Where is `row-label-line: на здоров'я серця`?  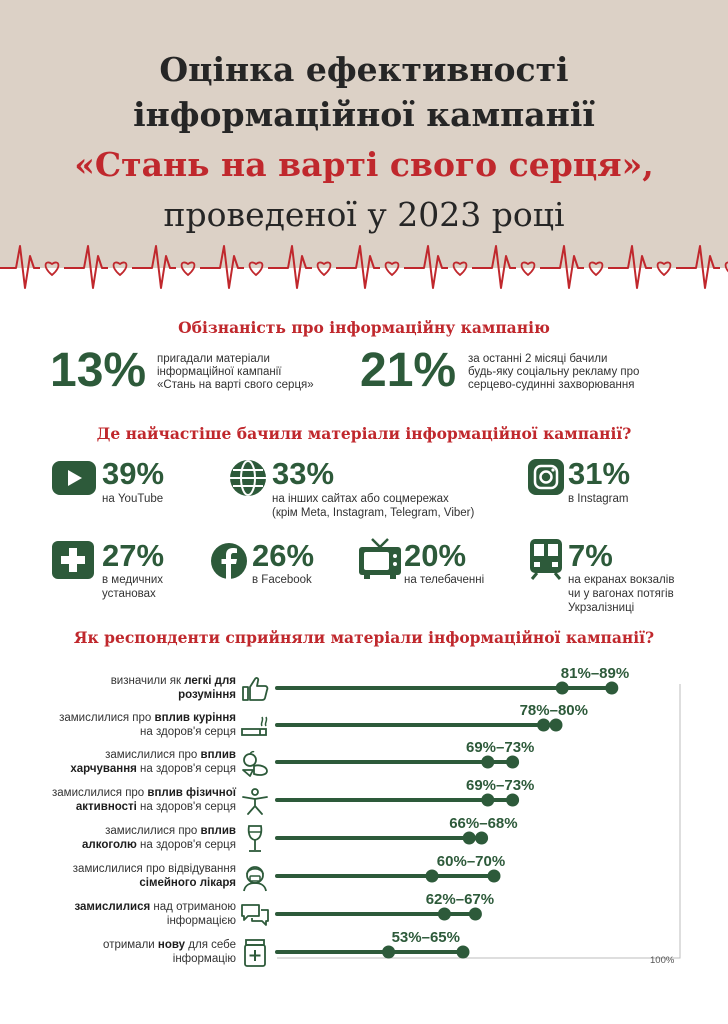
row-label-line: на здоров'я серця is located at coordinates (122, 732).